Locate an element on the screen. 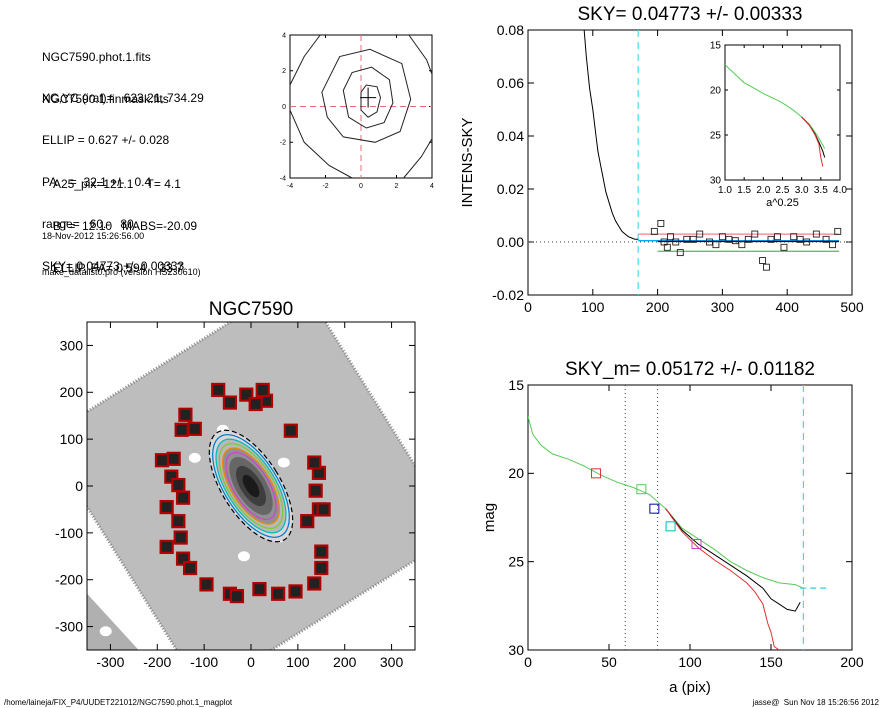 The height and width of the screenshot is (708, 885). chart-title: SKY= 0.04773 +/- 0.00333 is located at coordinates (689, 14).